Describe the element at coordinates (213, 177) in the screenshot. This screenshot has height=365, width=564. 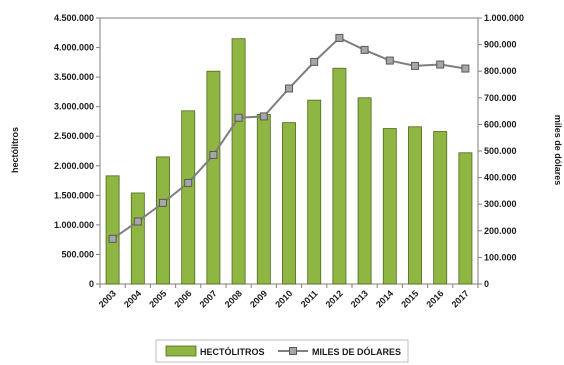
I see `bar-2007` at that location.